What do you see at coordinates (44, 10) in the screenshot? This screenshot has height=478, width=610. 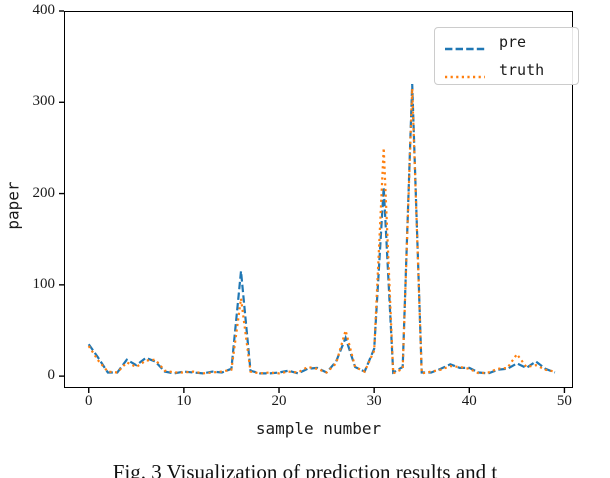 I see `y-tick-label: 400` at bounding box center [44, 10].